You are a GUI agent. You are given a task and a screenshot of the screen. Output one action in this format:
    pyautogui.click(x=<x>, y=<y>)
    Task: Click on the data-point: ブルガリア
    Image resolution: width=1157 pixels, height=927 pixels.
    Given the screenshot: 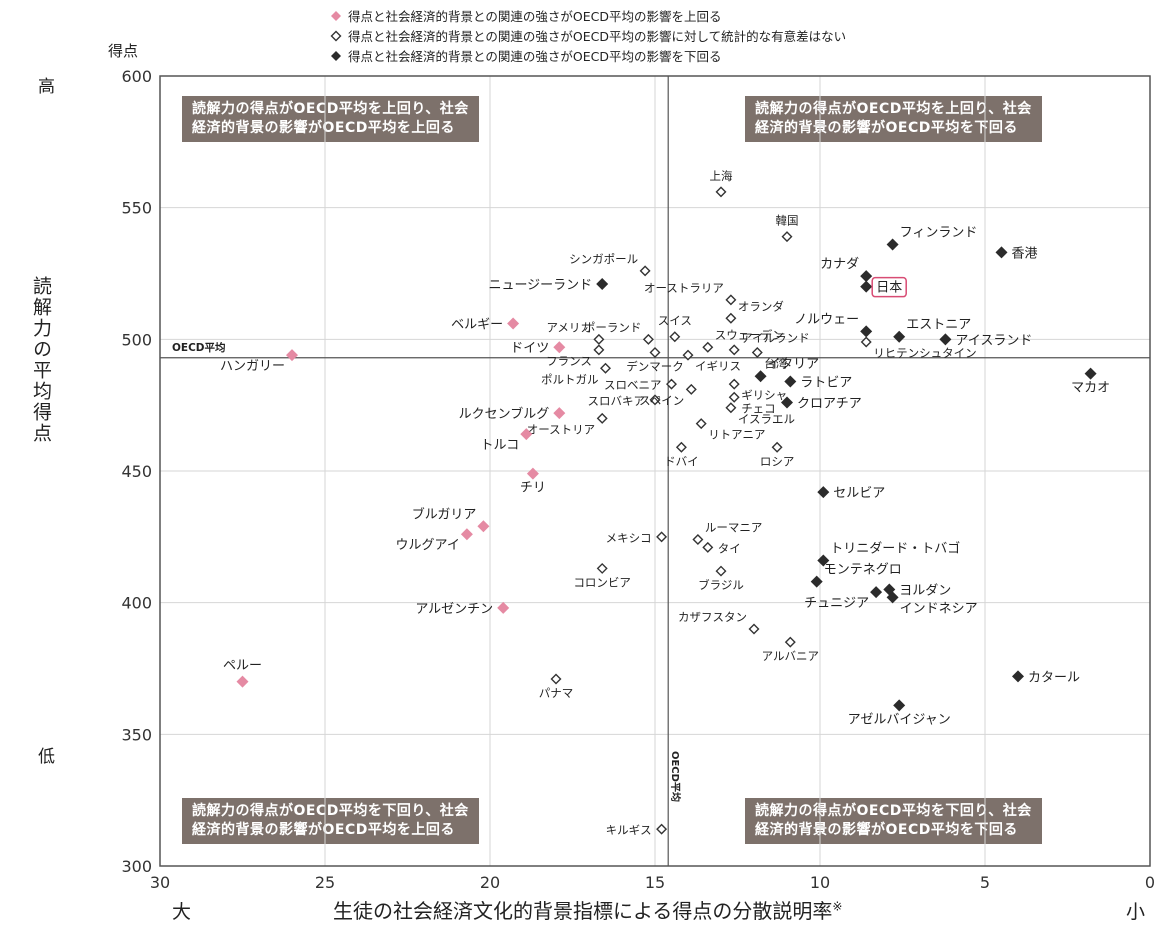 What is the action you would take?
    pyautogui.click(x=451, y=519)
    